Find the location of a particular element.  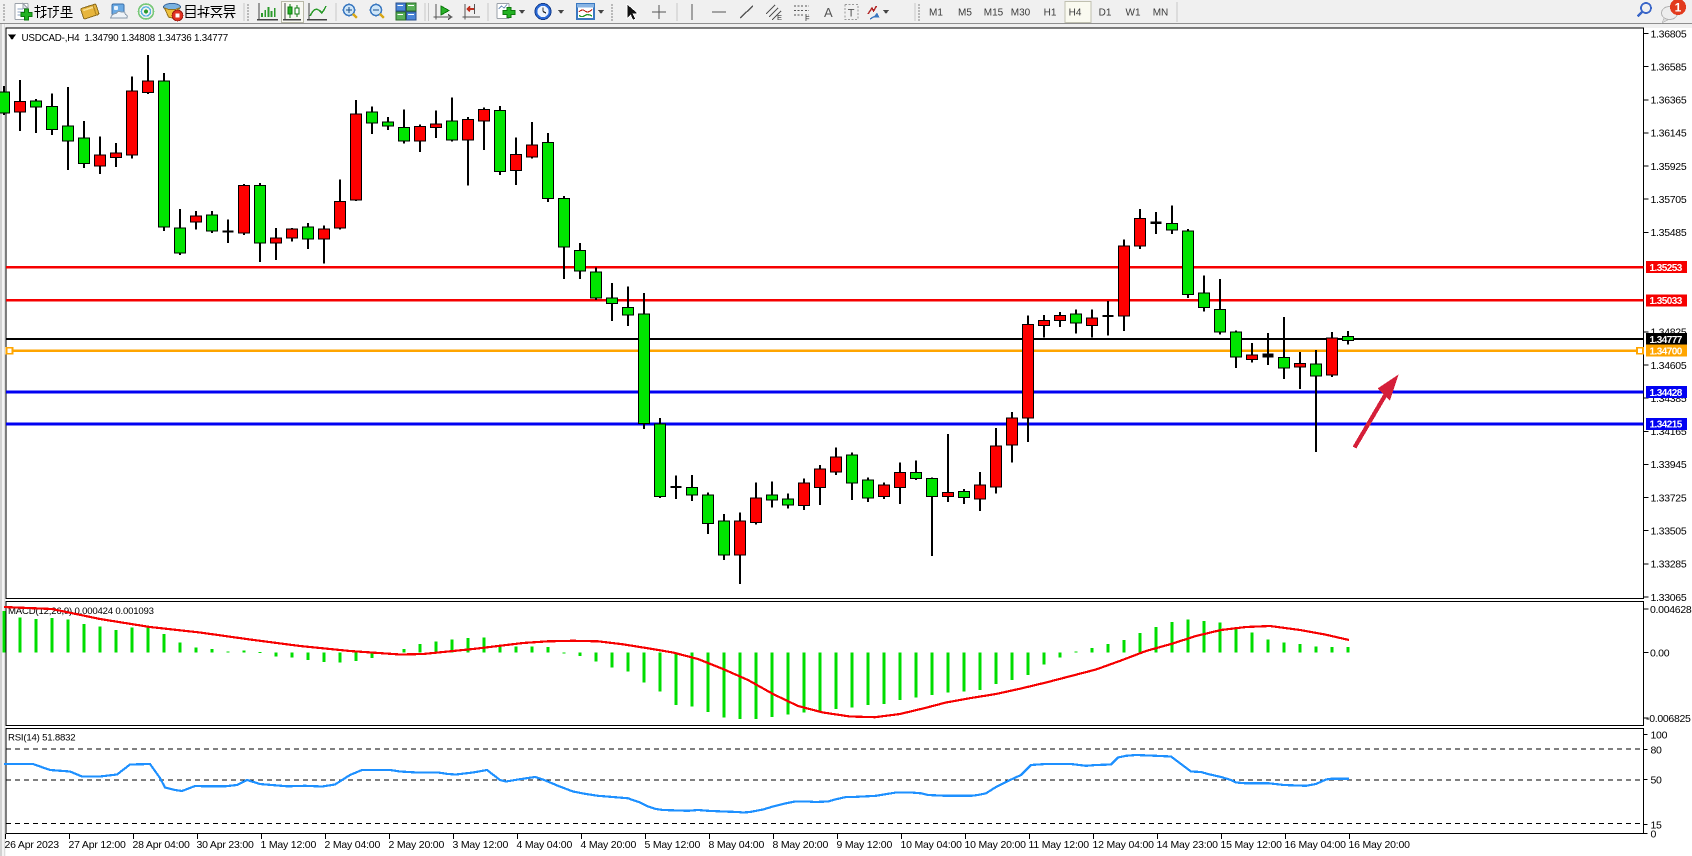

svg-text: M15 is located at coordinates (994, 13).